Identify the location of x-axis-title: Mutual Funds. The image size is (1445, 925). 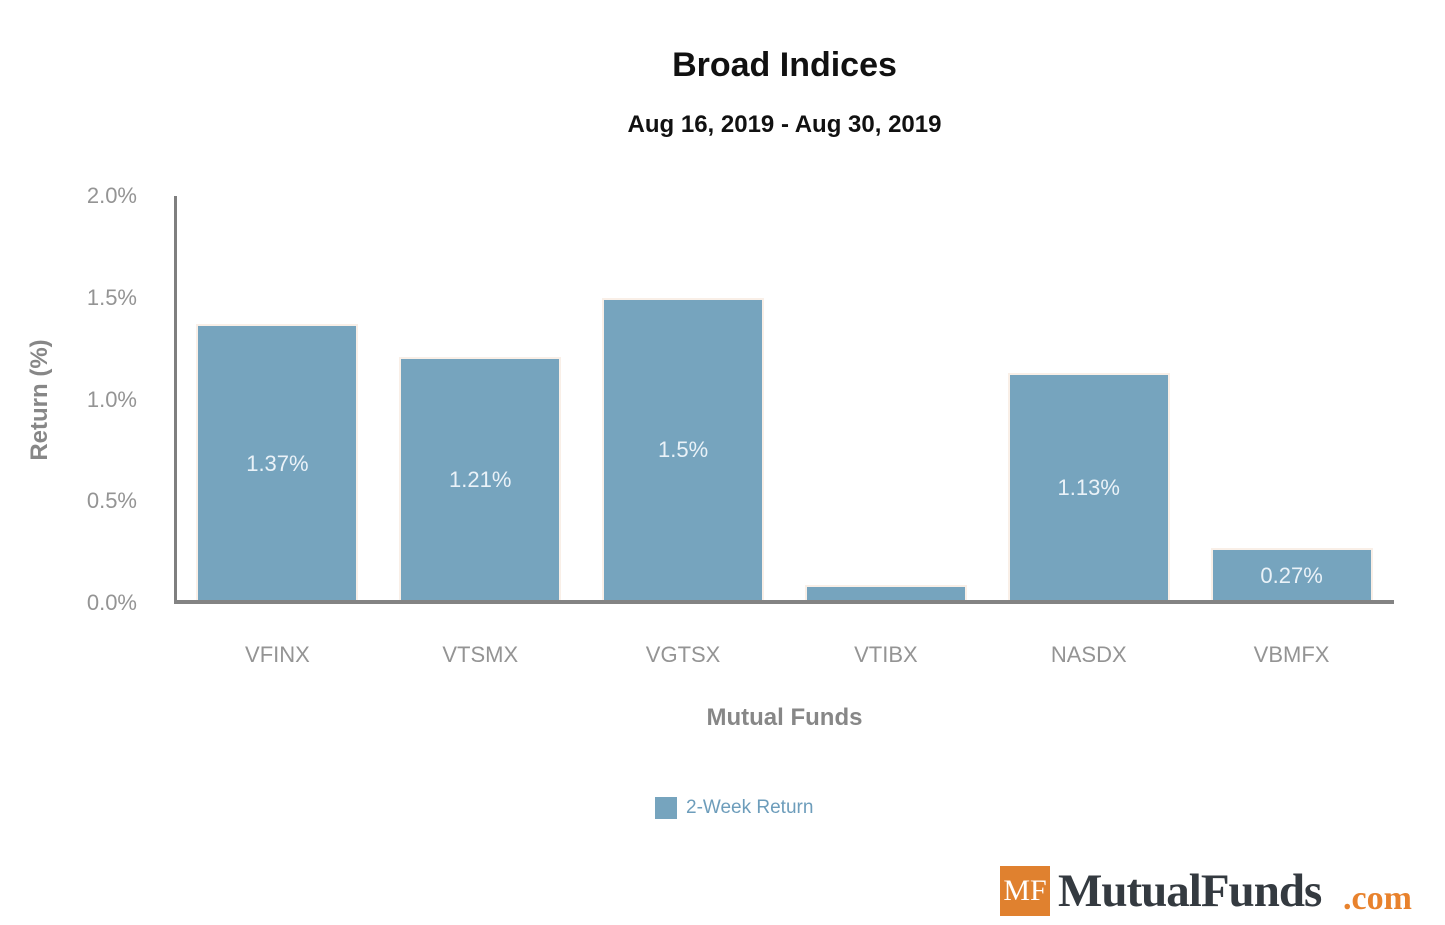
(784, 717).